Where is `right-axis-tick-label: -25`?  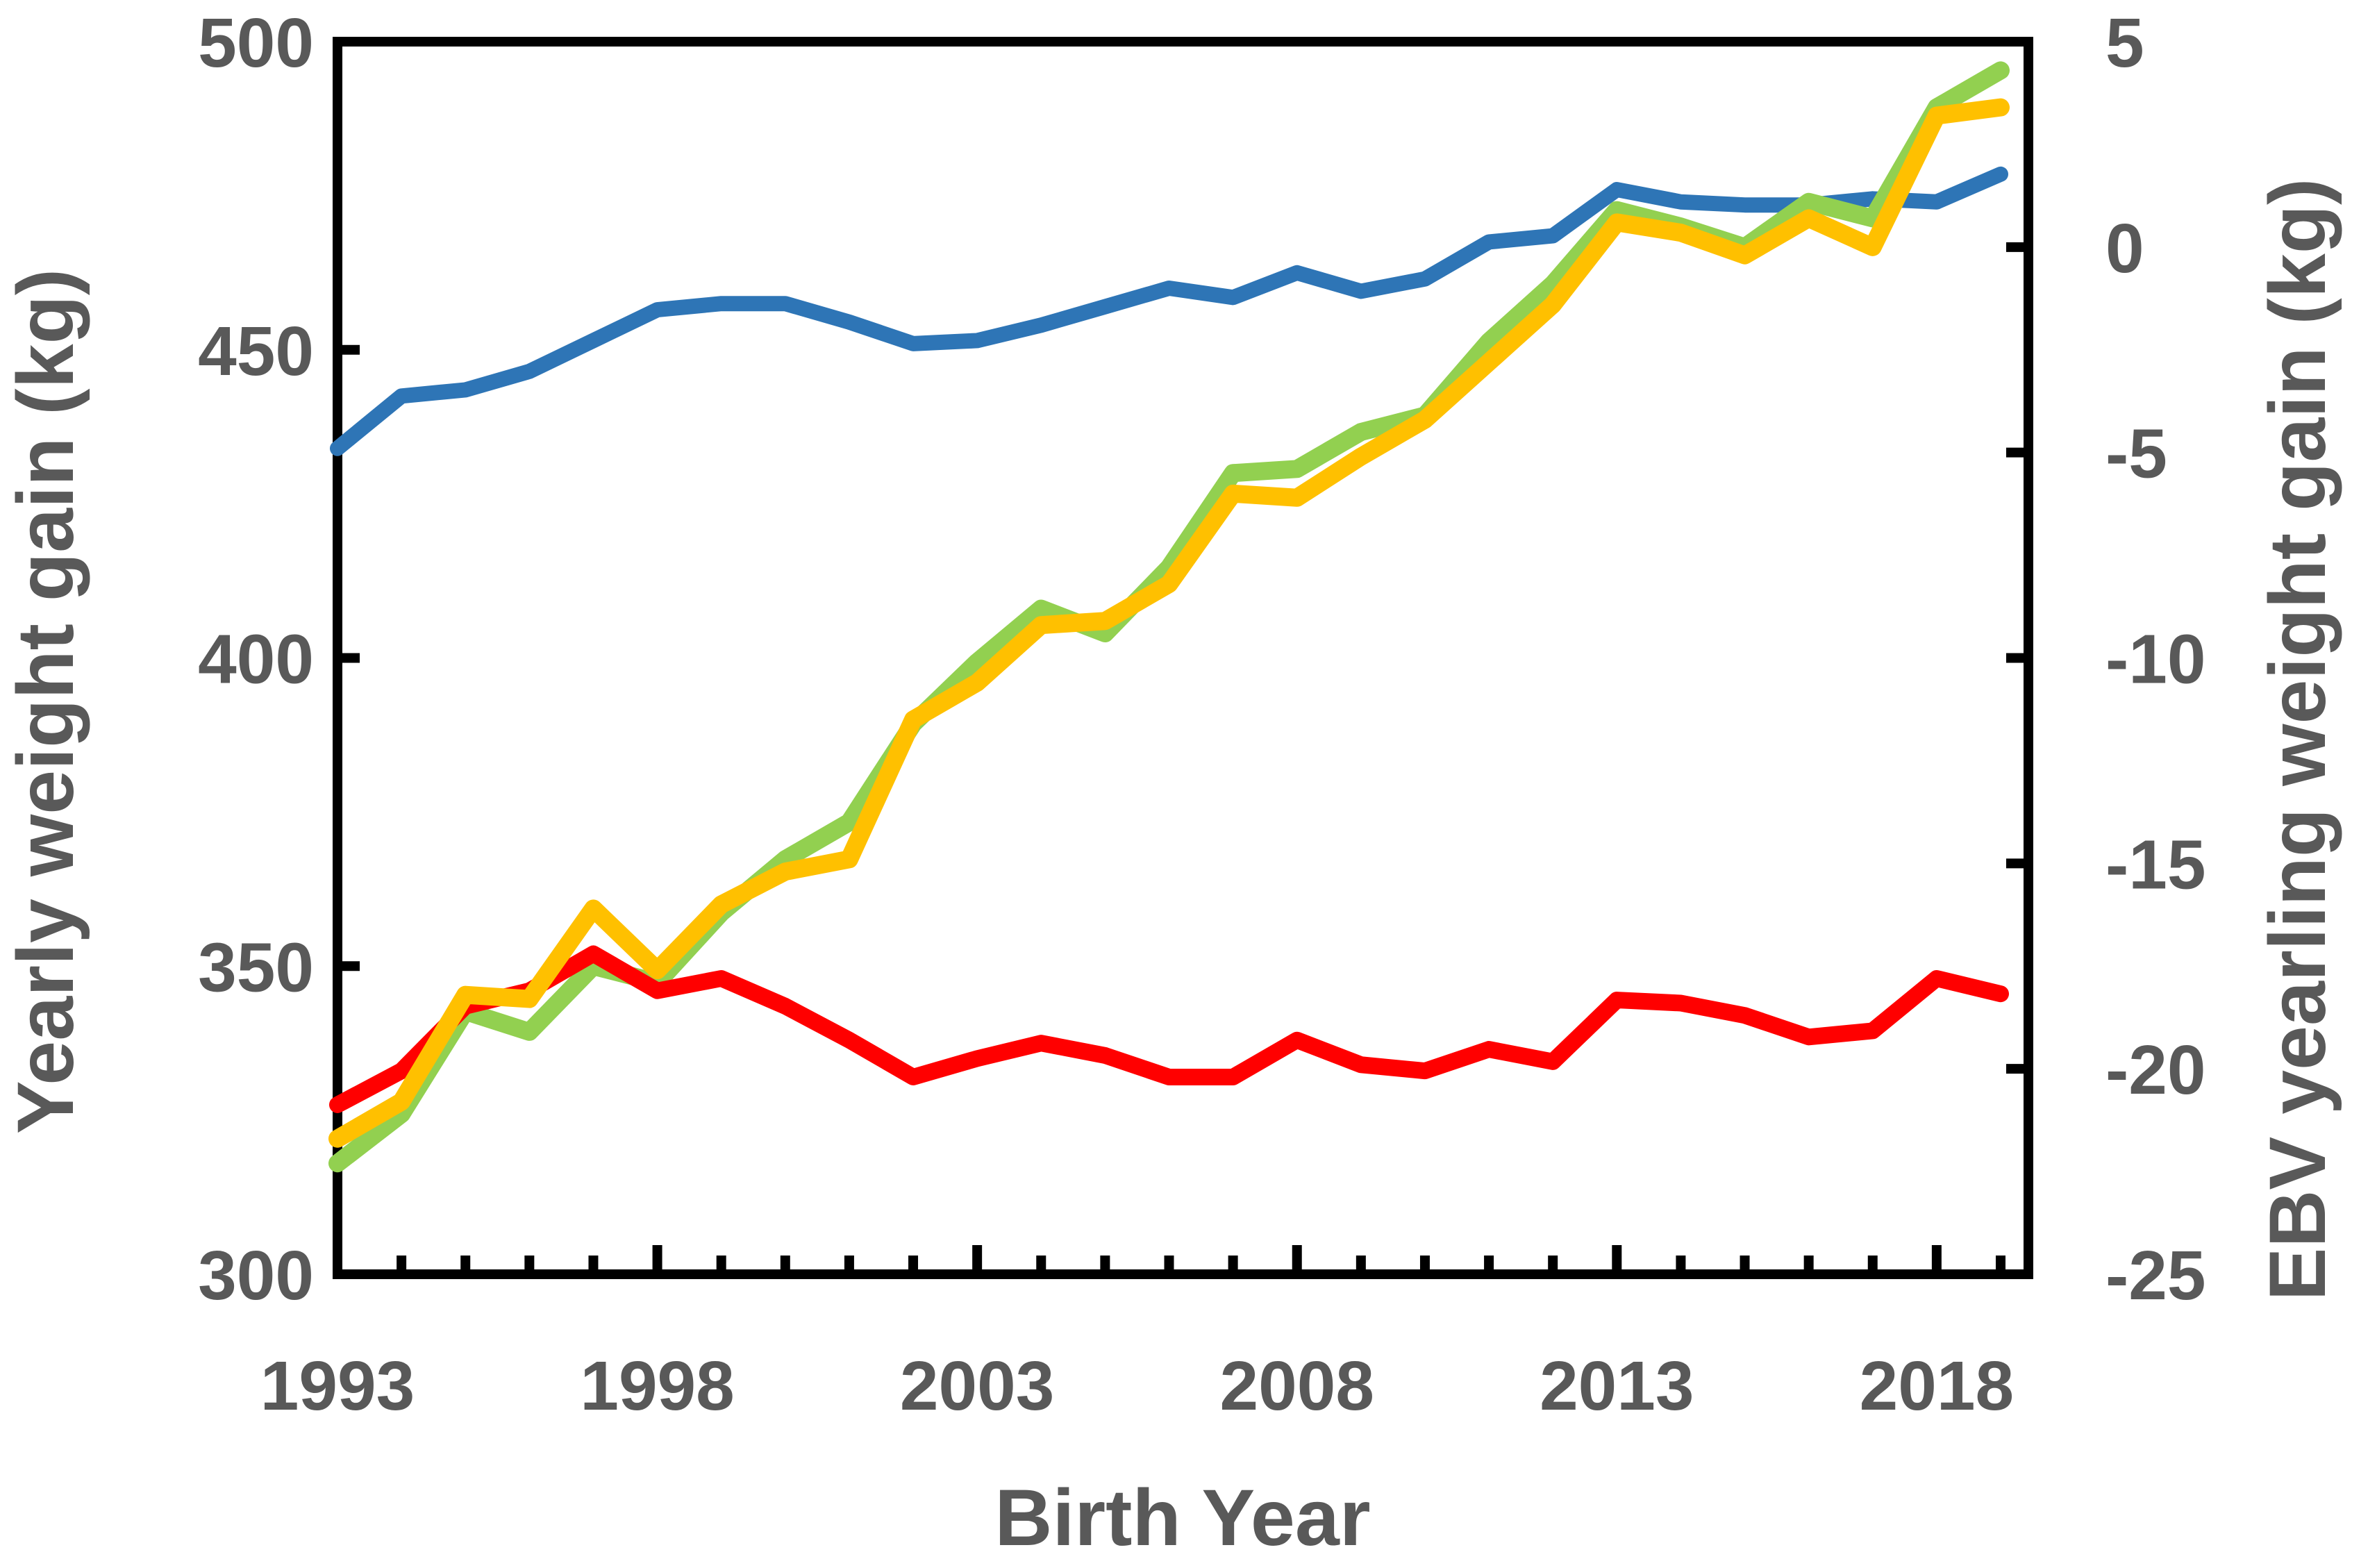 right-axis-tick-label: -25 is located at coordinates (2155, 1276).